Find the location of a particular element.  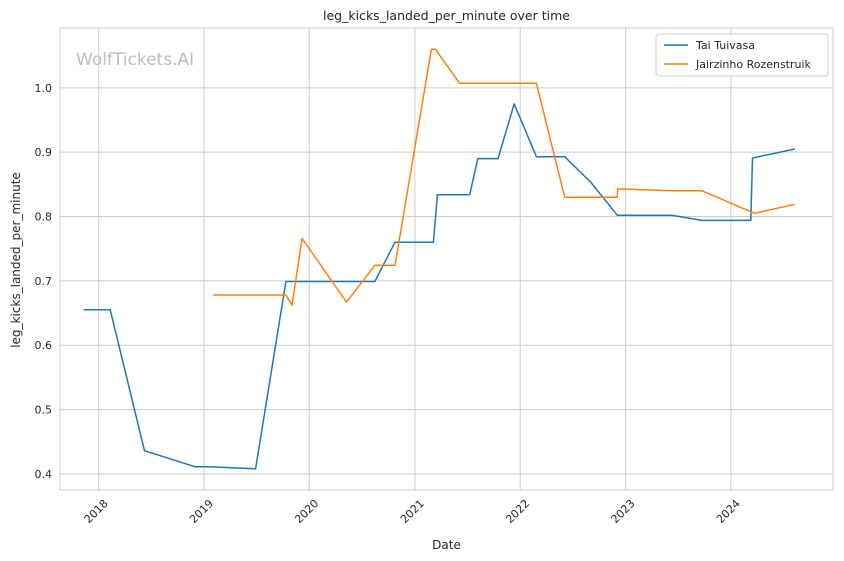

chart-title: leg_kicks_landed_per_minute over time is located at coordinates (446, 15).